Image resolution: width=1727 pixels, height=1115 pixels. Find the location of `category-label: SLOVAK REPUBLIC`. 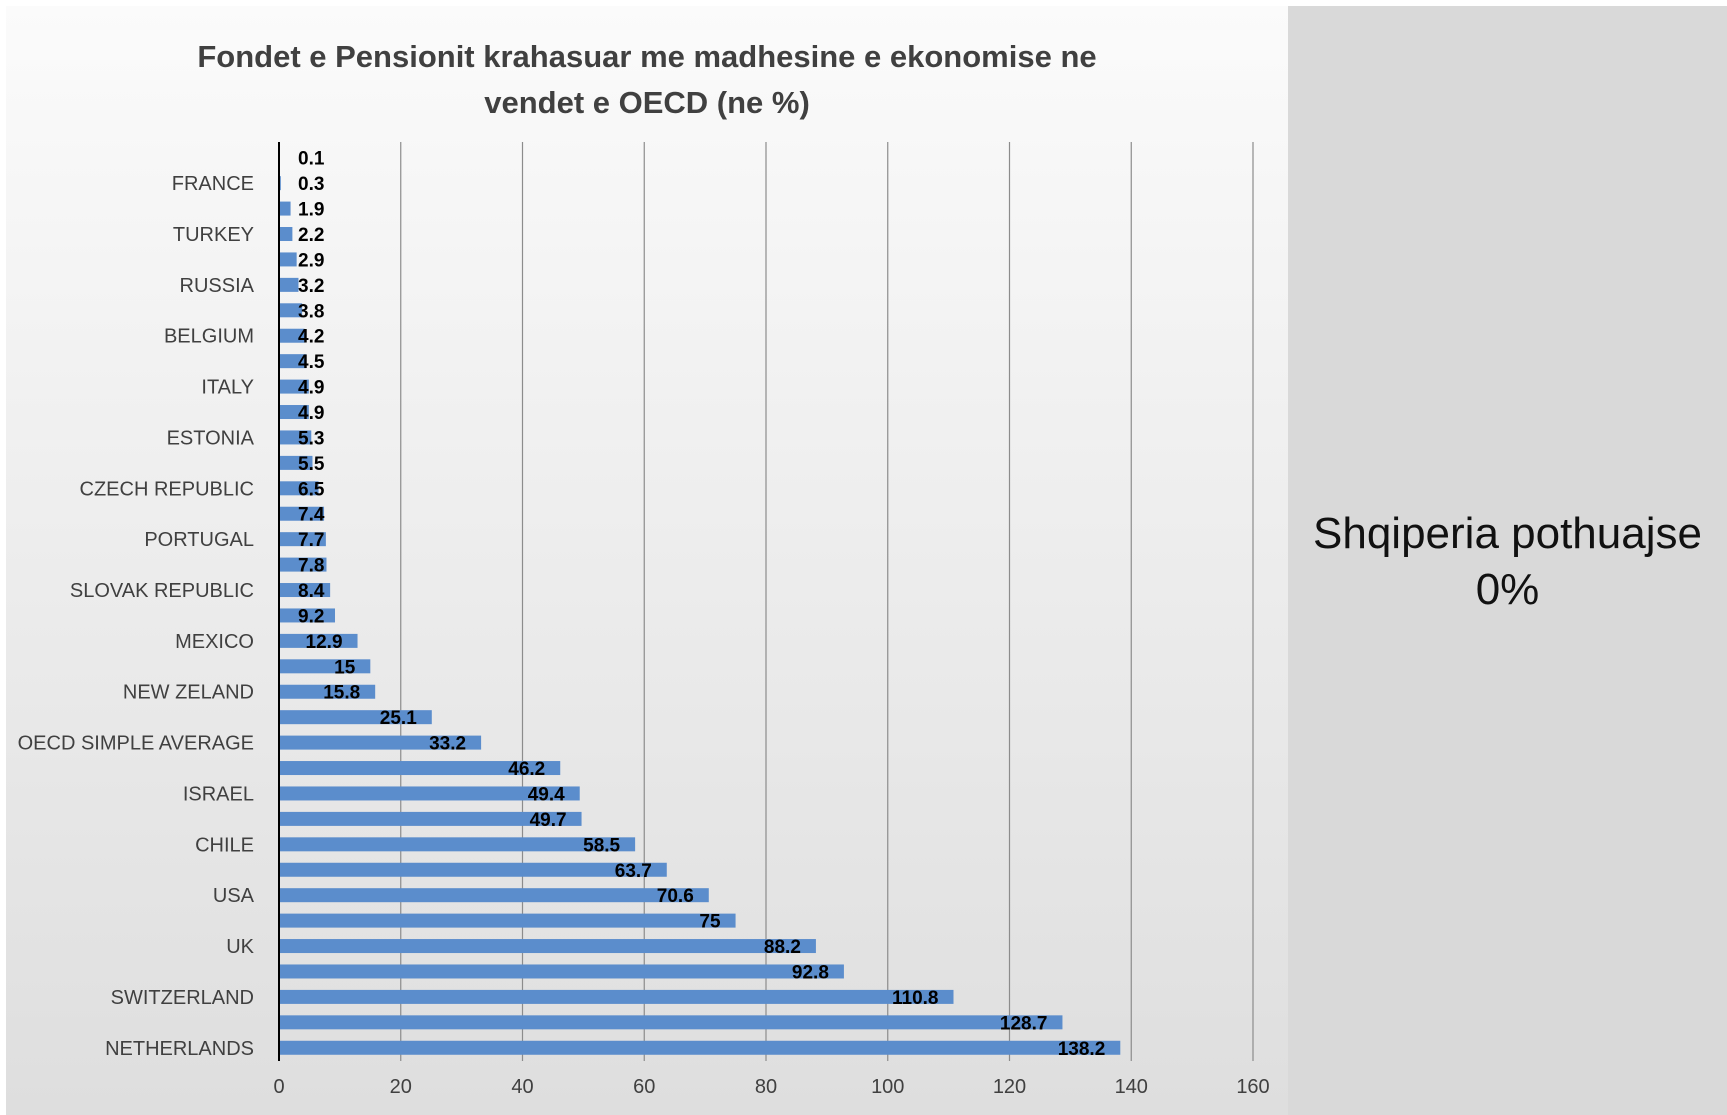

category-label: SLOVAK REPUBLIC is located at coordinates (162, 591).